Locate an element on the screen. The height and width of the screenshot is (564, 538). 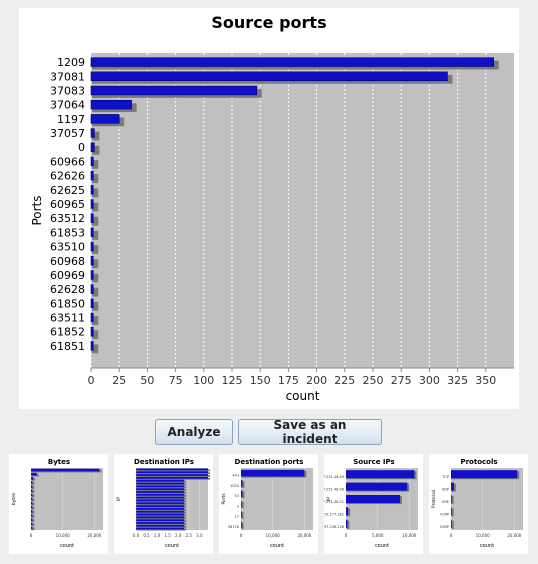
mini-y-tick-label: 3 is located at coordinates (238, 507).